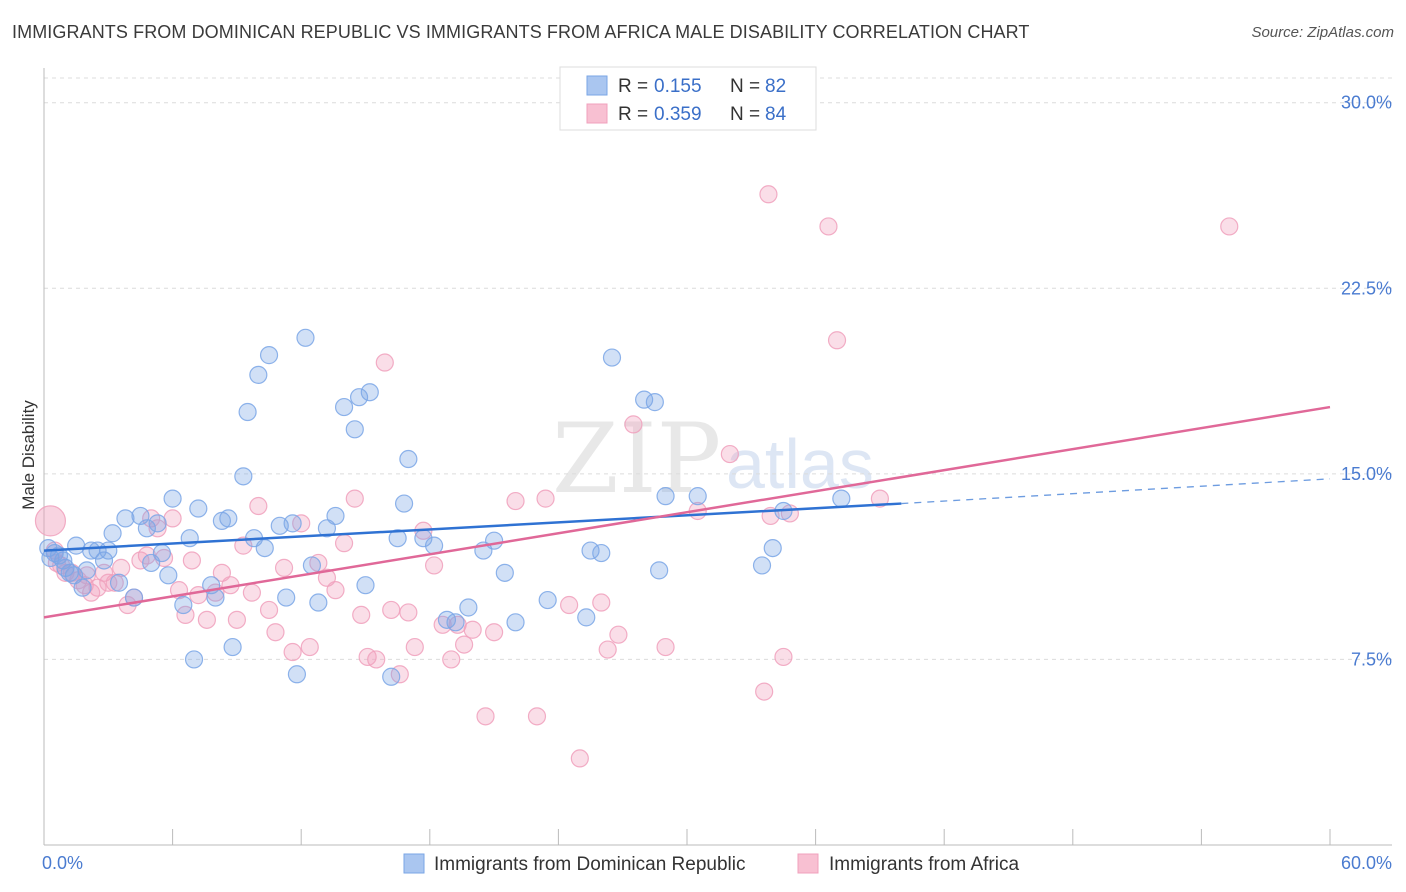 The height and width of the screenshot is (892, 1406). I want to click on y-tick-label: 15.0%, so click(1366, 474).